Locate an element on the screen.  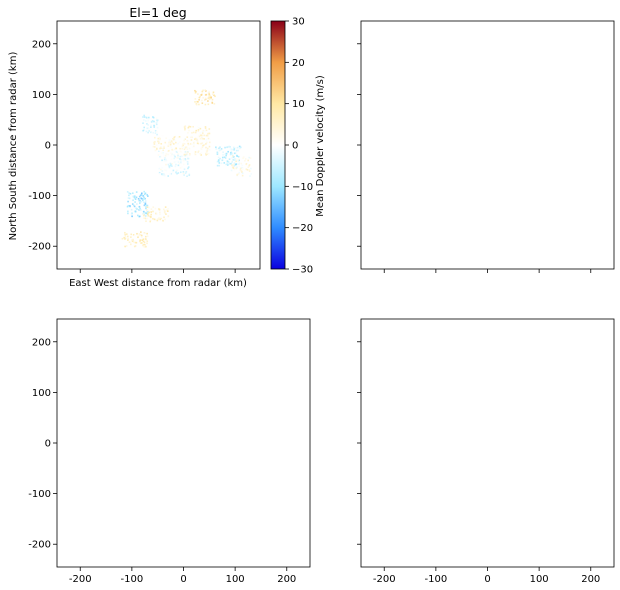
tick-marks is located at coordinates (474, 158).